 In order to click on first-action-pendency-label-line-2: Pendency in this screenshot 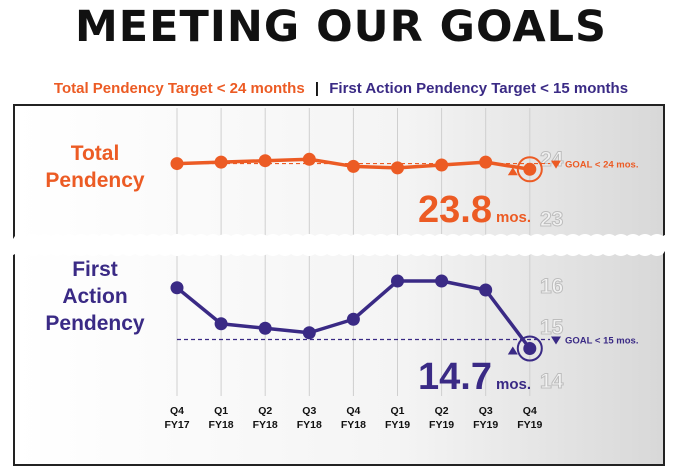, I will do `click(95, 323)`.